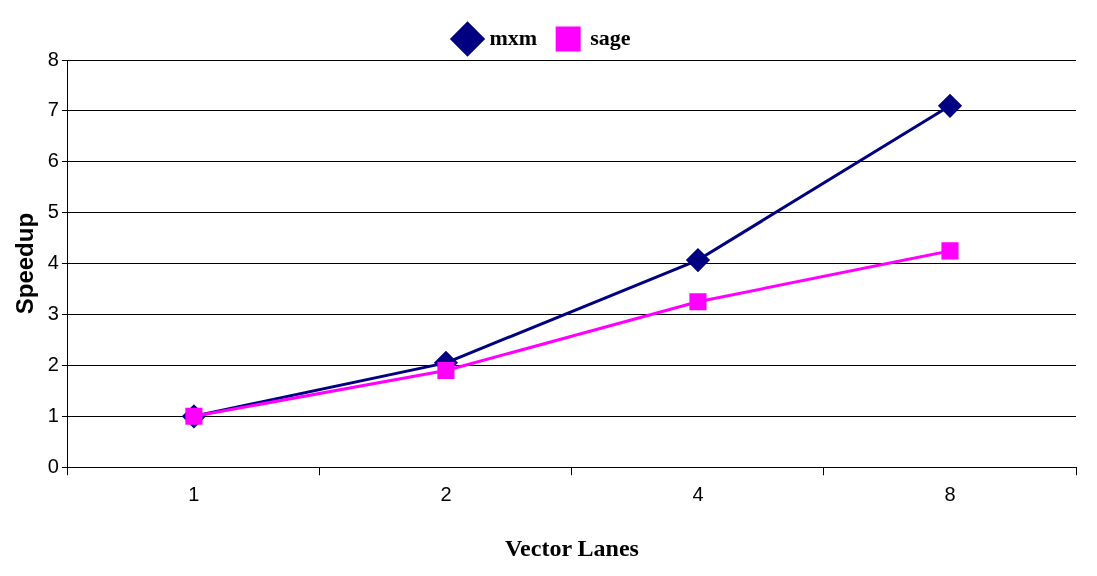  Describe the element at coordinates (53, 414) in the screenshot. I see `y-tick-label: 1` at that location.